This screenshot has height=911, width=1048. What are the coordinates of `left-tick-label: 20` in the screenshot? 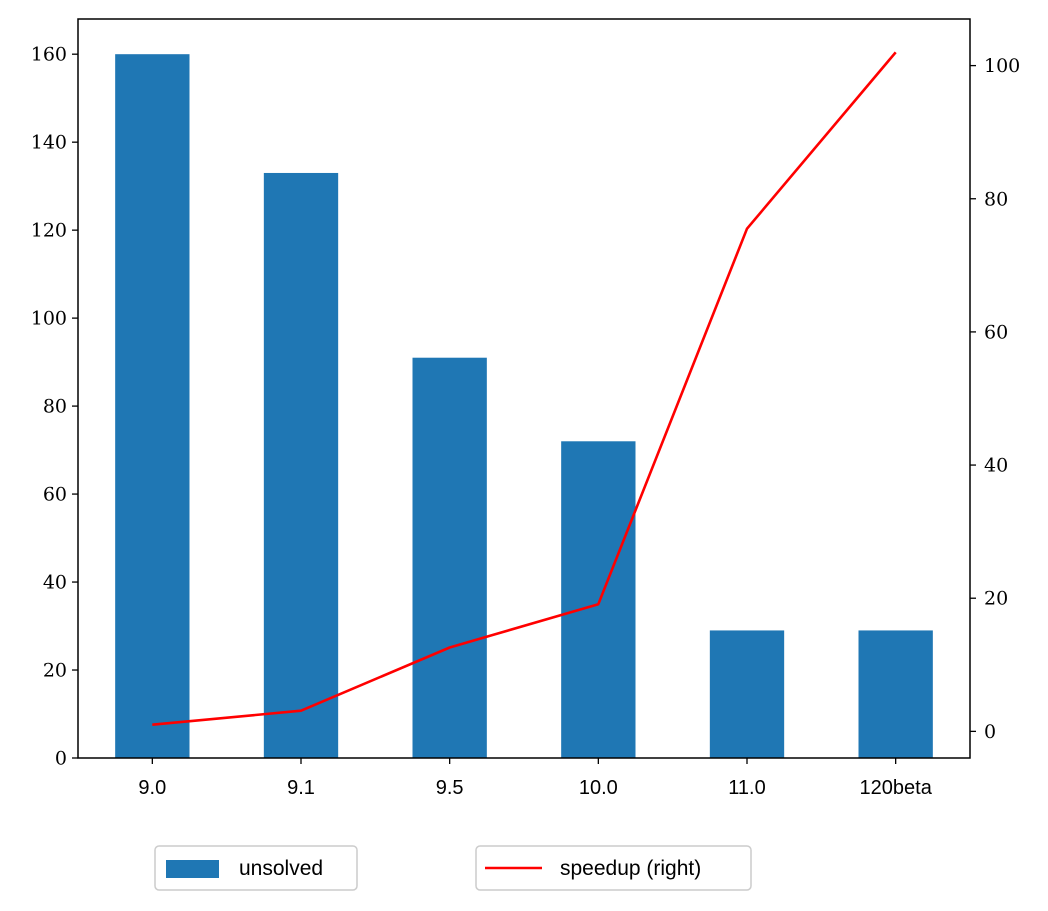 It's located at (55, 671).